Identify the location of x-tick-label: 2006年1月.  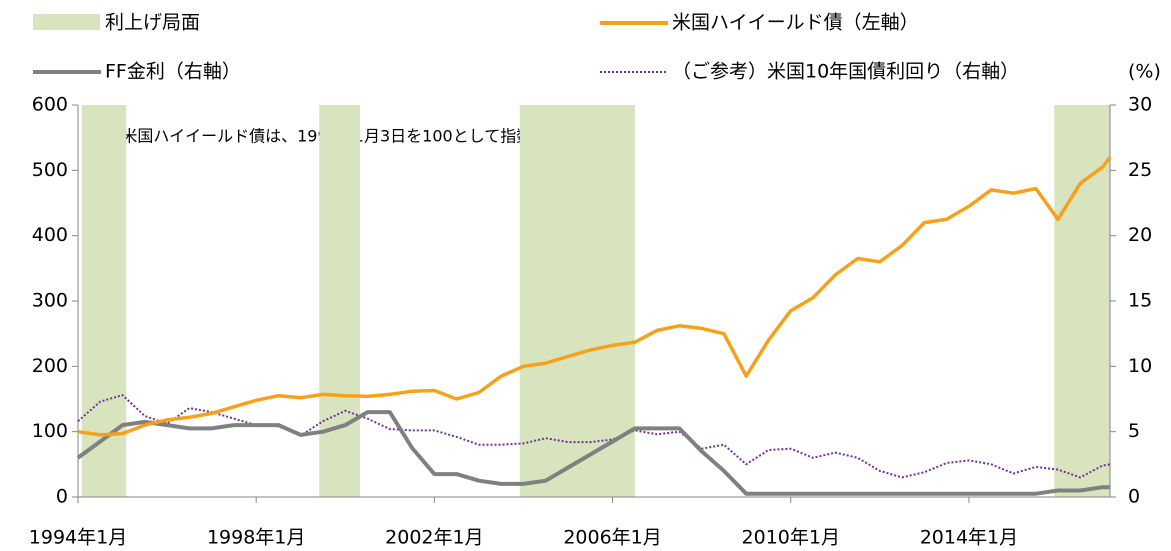
(612, 538).